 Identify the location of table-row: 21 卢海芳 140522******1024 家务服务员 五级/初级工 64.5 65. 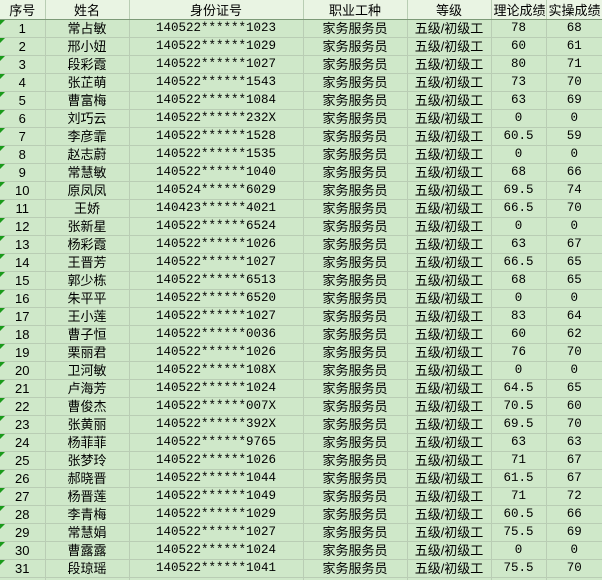
(301, 388).